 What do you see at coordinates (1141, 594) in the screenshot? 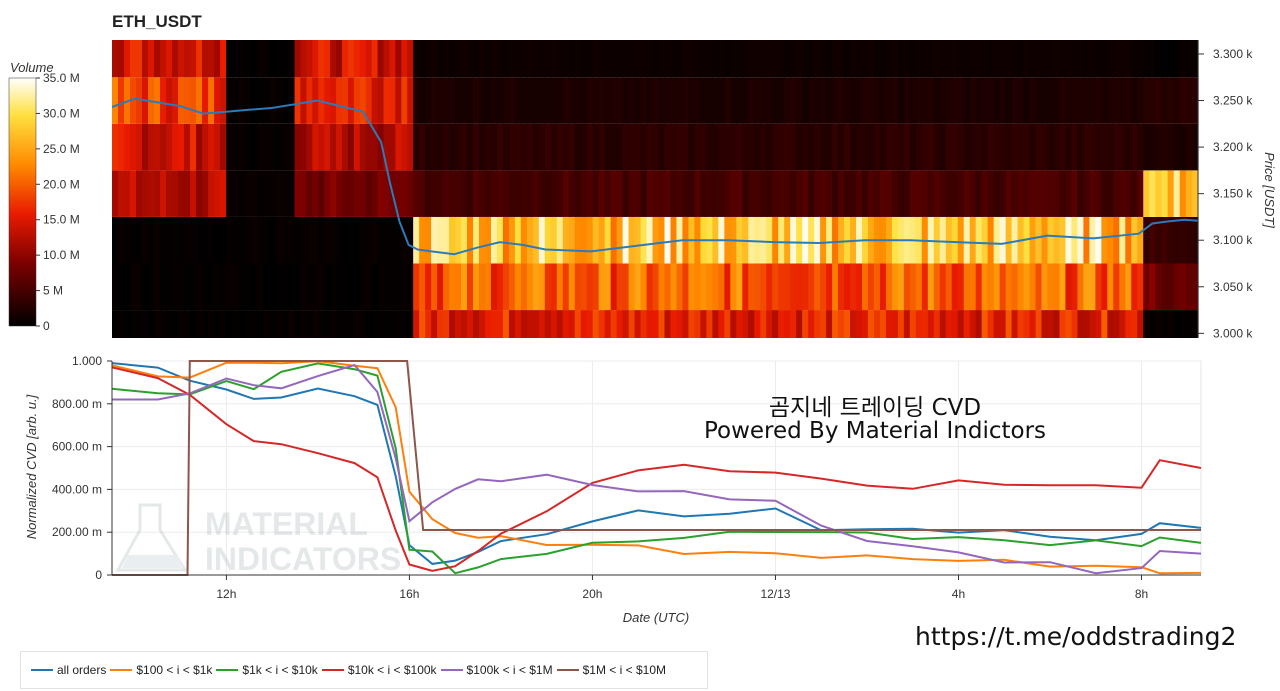
I see `x-tick-label: 8h` at bounding box center [1141, 594].